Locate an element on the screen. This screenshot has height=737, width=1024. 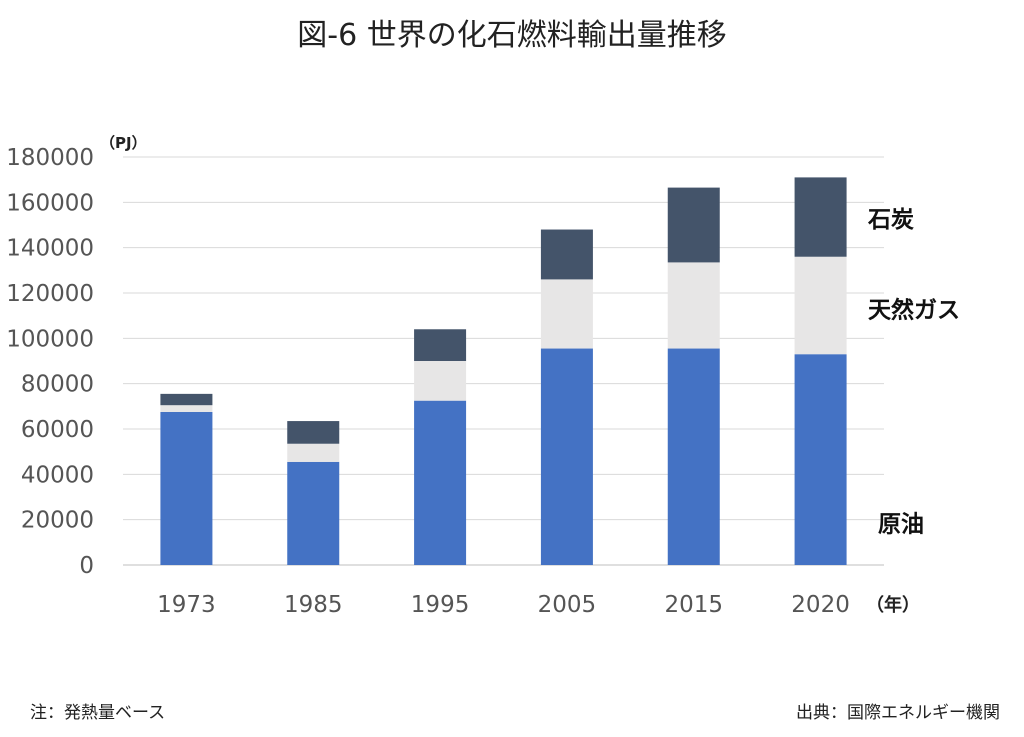
y-tick-label: 80000 is located at coordinates (57, 385).